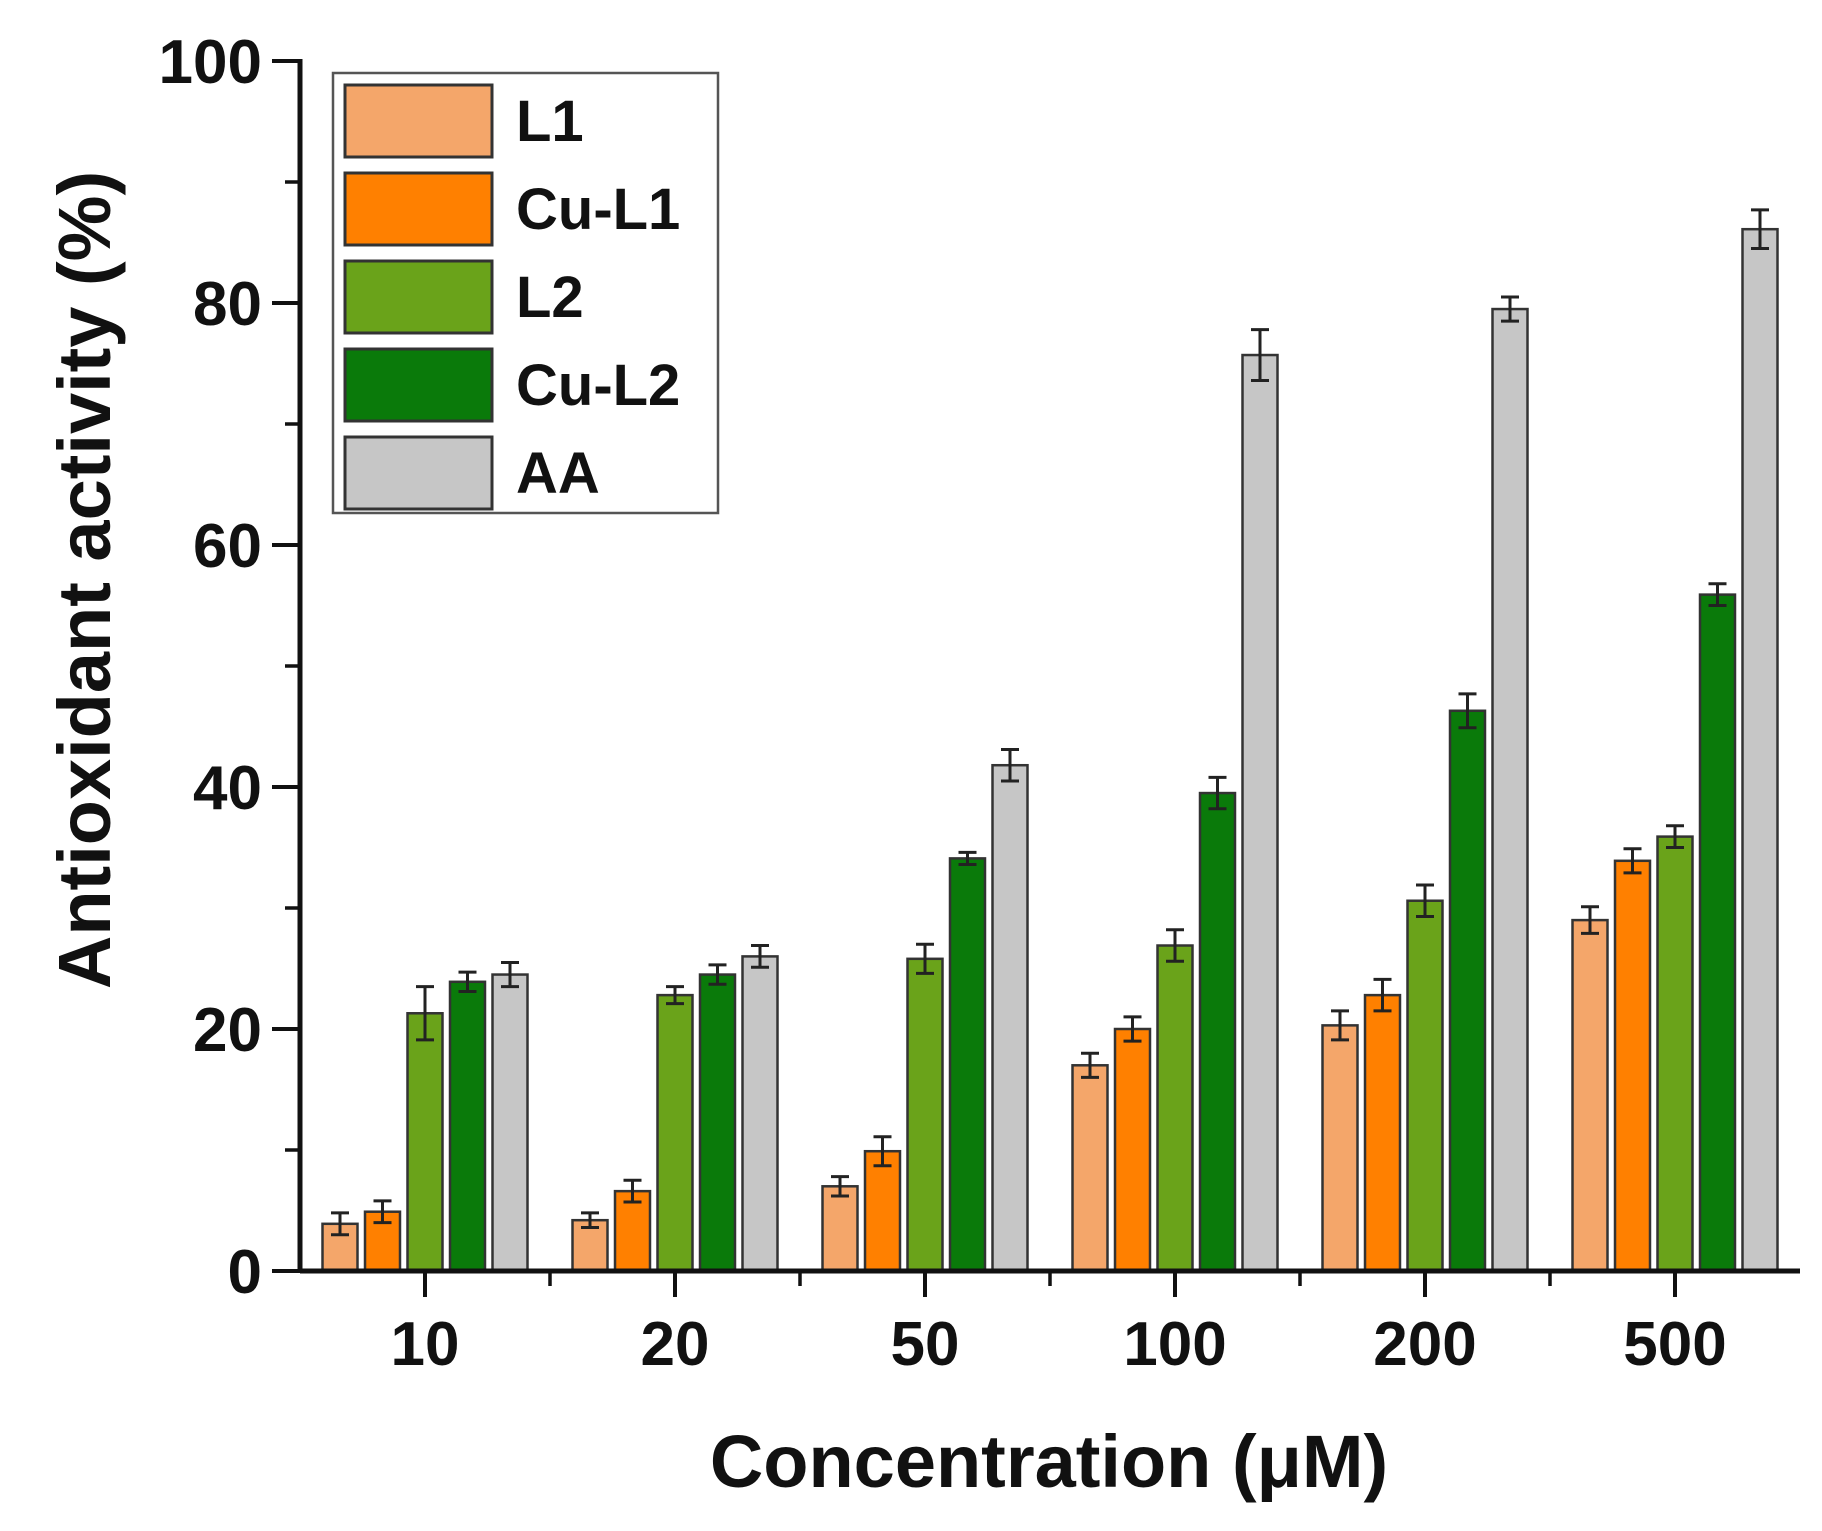 This screenshot has height=1531, width=1822. I want to click on y-tick-label-80: 80, so click(227, 304).